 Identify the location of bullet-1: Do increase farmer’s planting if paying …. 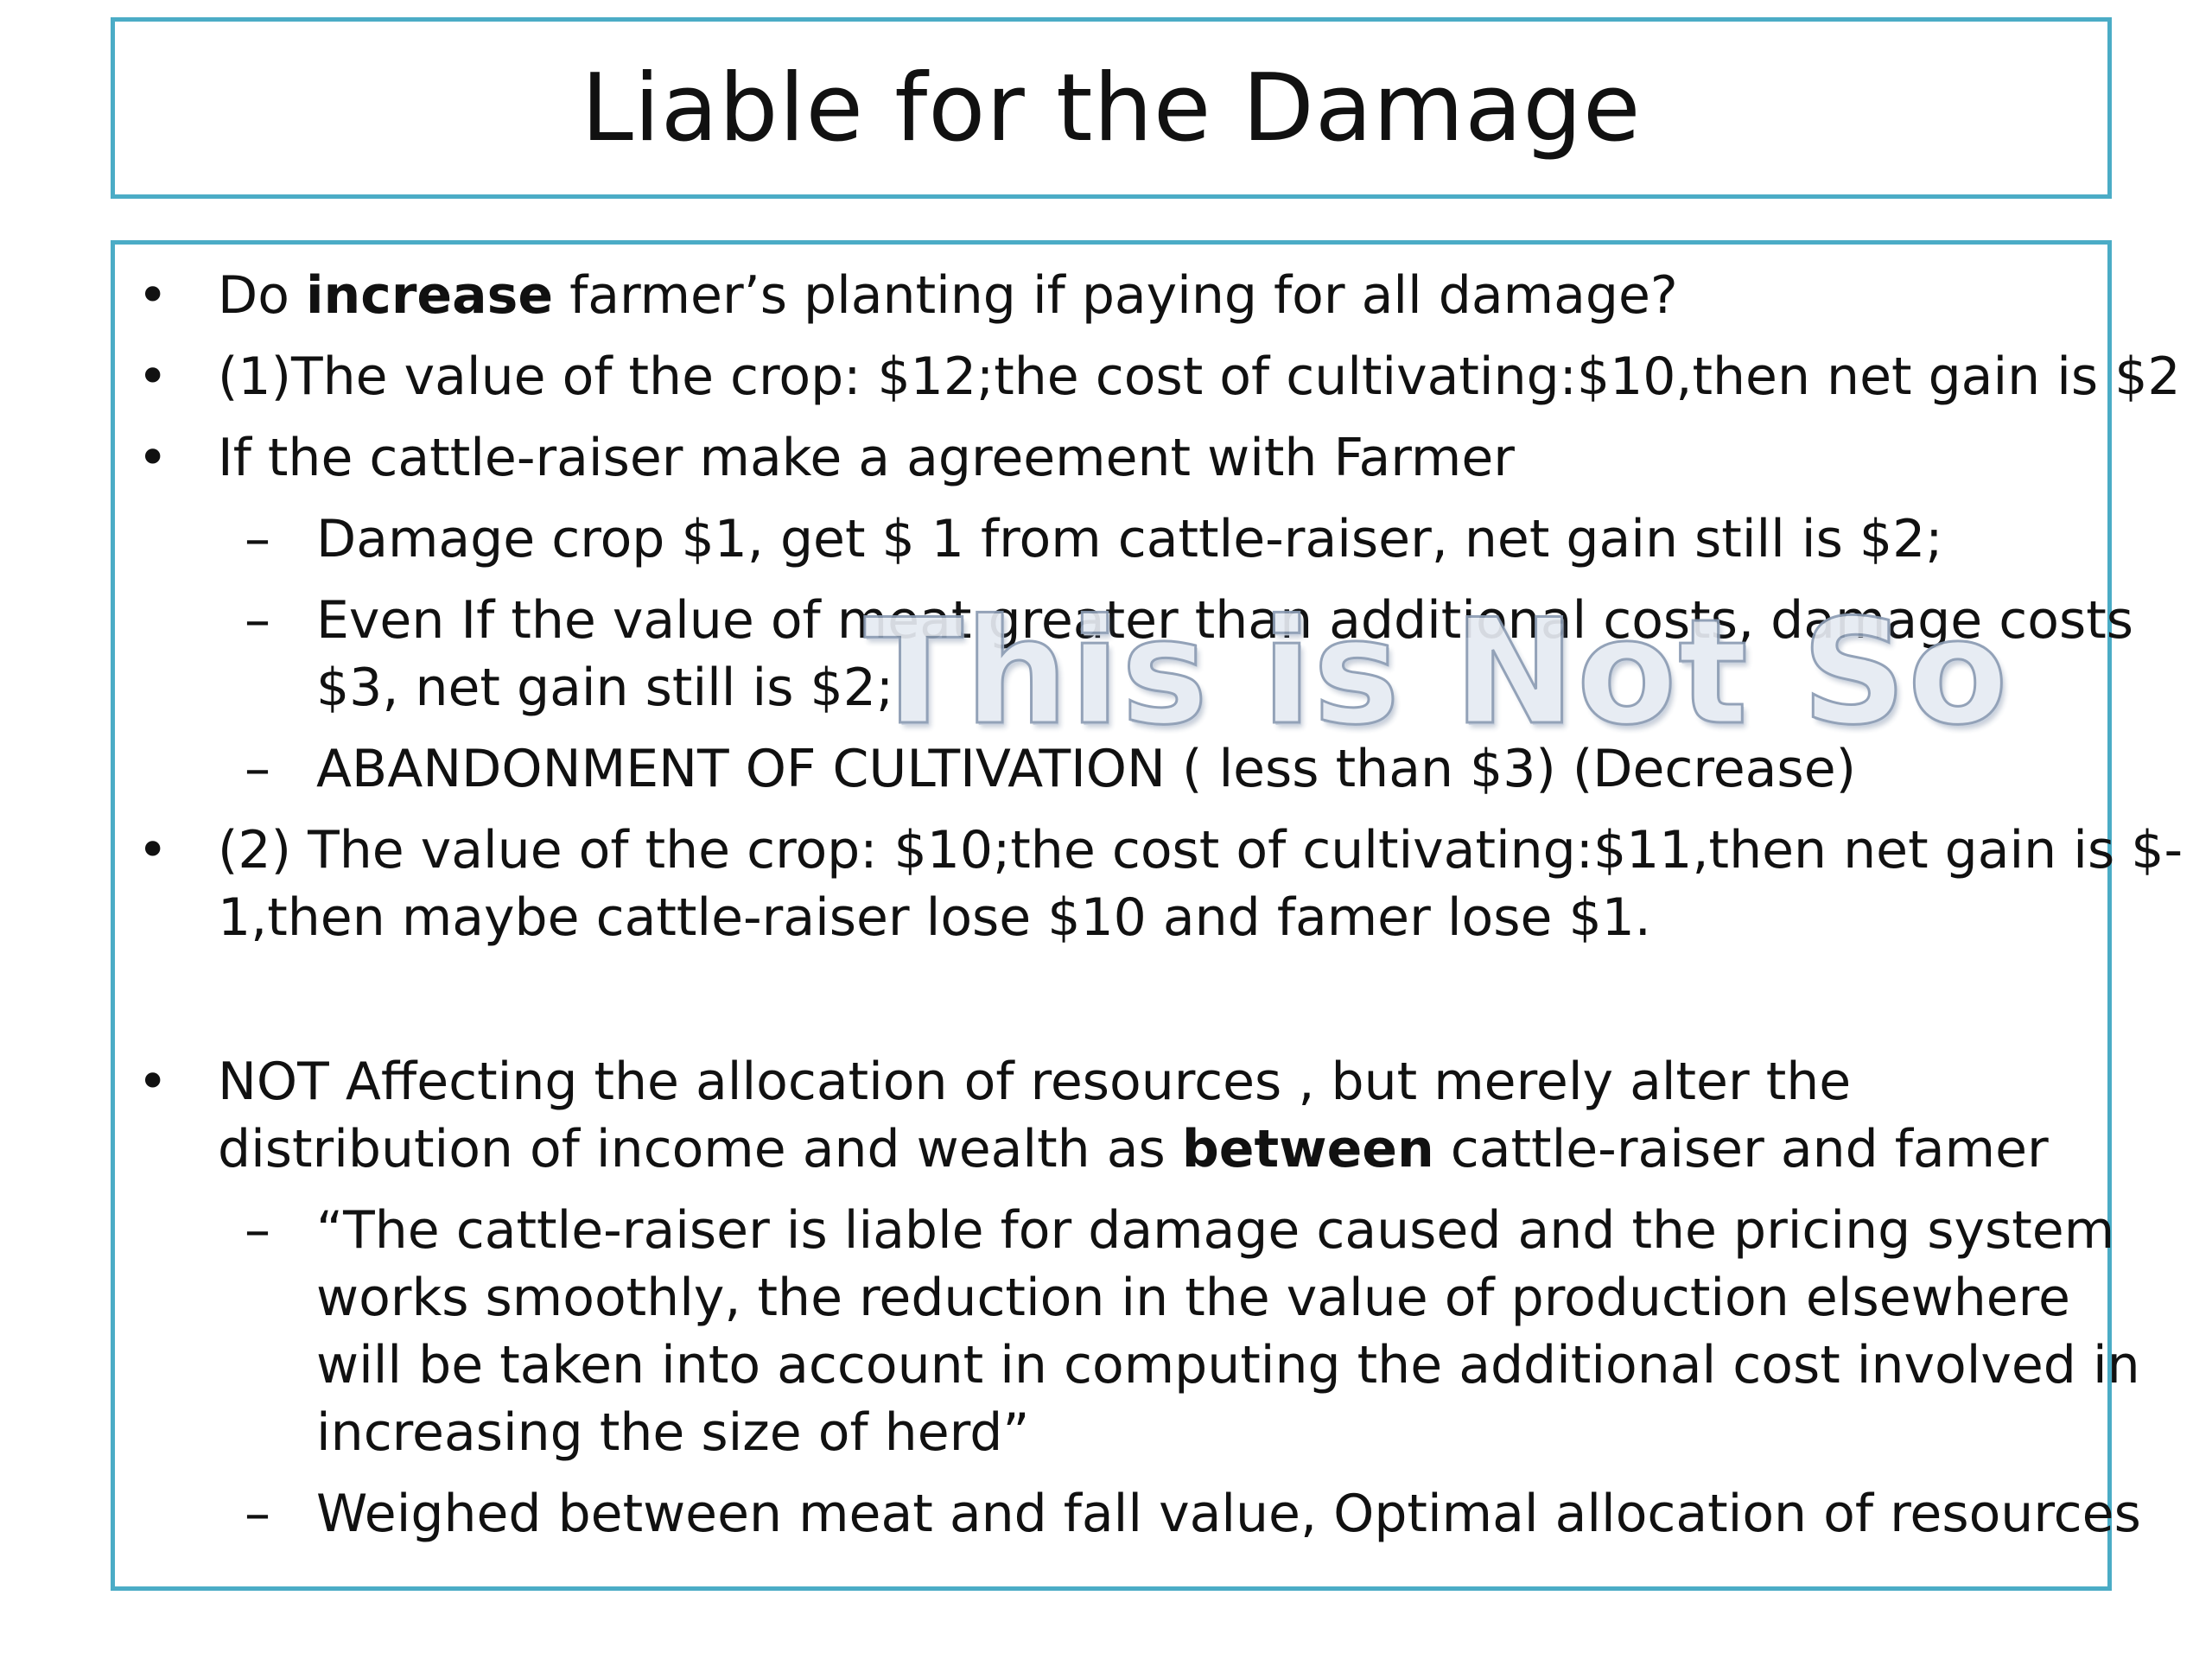
(948, 295).